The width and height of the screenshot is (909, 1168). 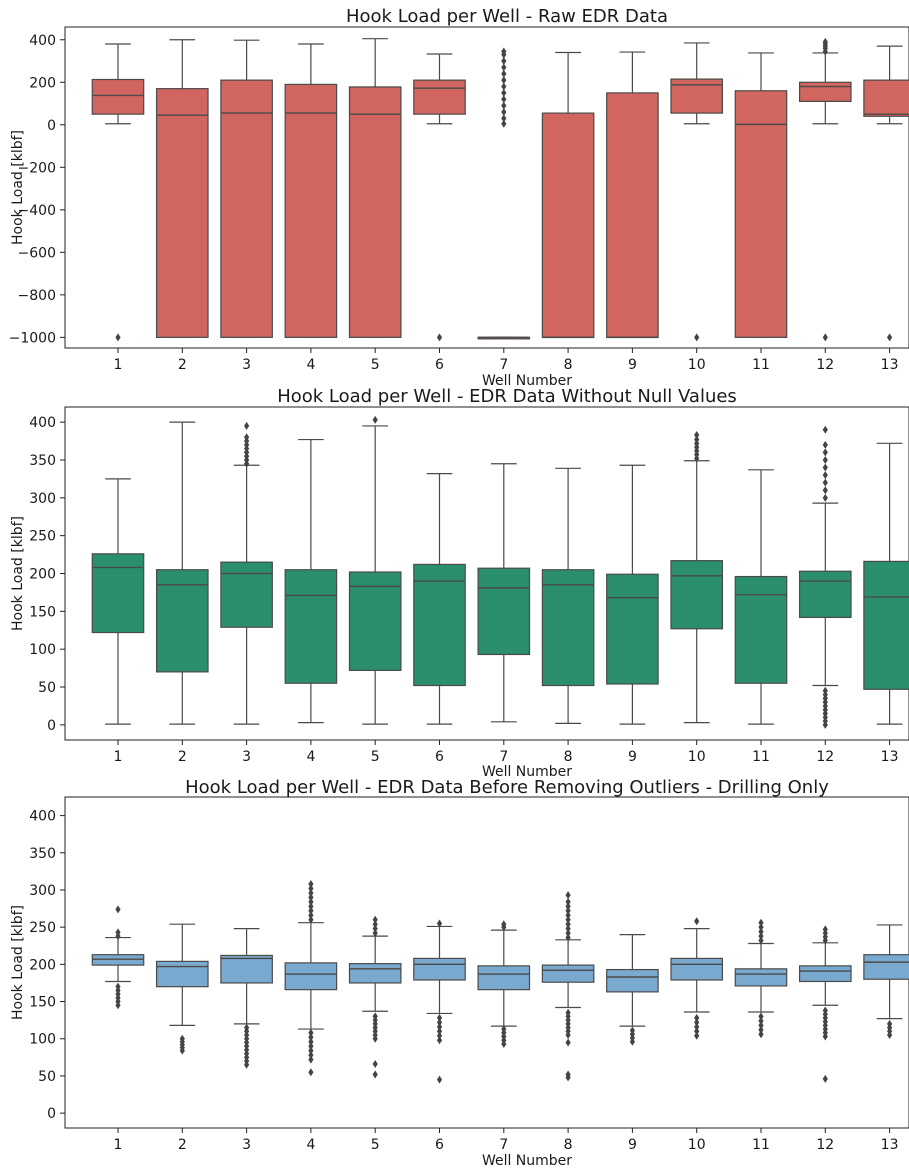 What do you see at coordinates (42, 537) in the screenshot?
I see `y-tick-label: 250` at bounding box center [42, 537].